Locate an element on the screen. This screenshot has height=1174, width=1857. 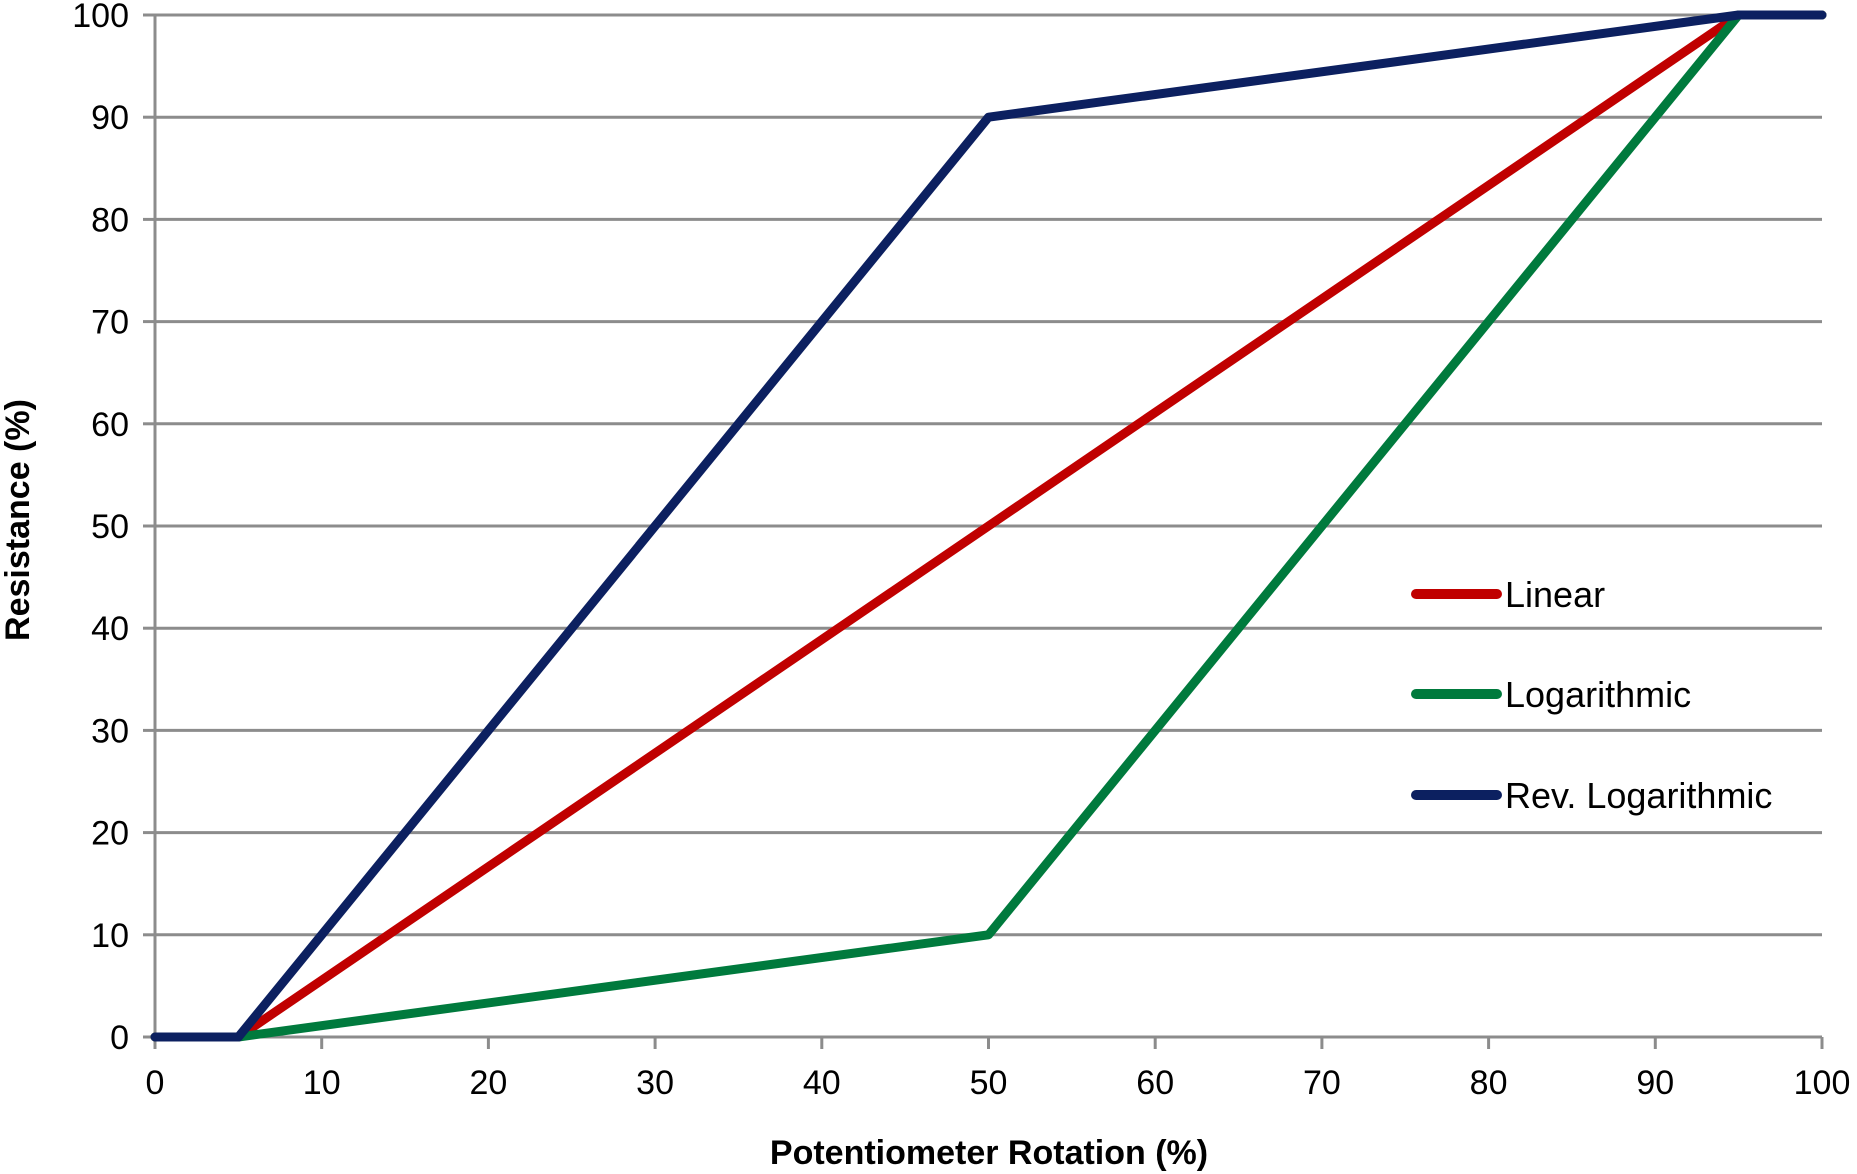
legend-label-1: Linear is located at coordinates (1555, 594).